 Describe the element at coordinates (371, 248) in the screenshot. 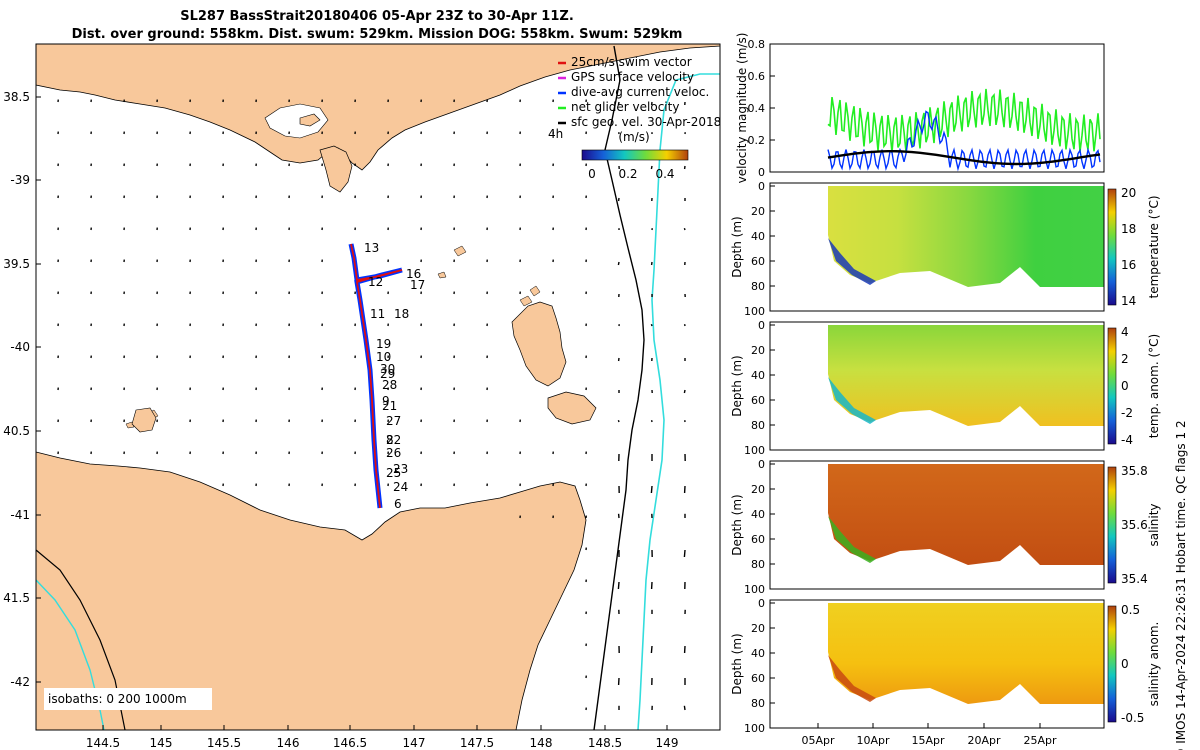

I see `track-label: 13` at that location.